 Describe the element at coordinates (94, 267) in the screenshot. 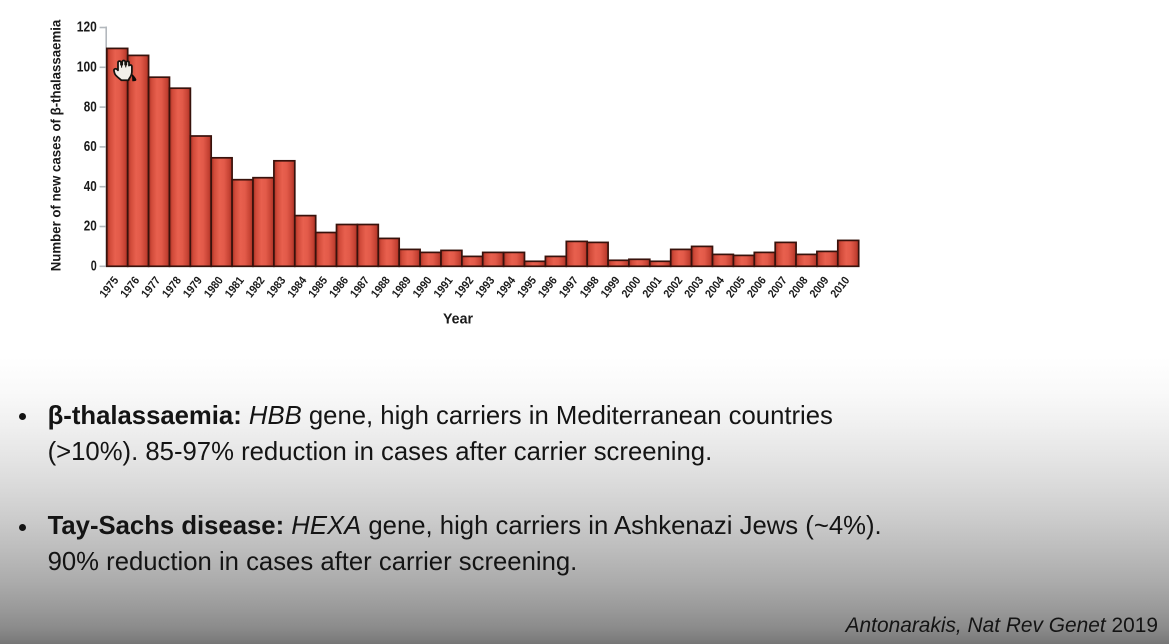

I see `svg-text: 0` at that location.